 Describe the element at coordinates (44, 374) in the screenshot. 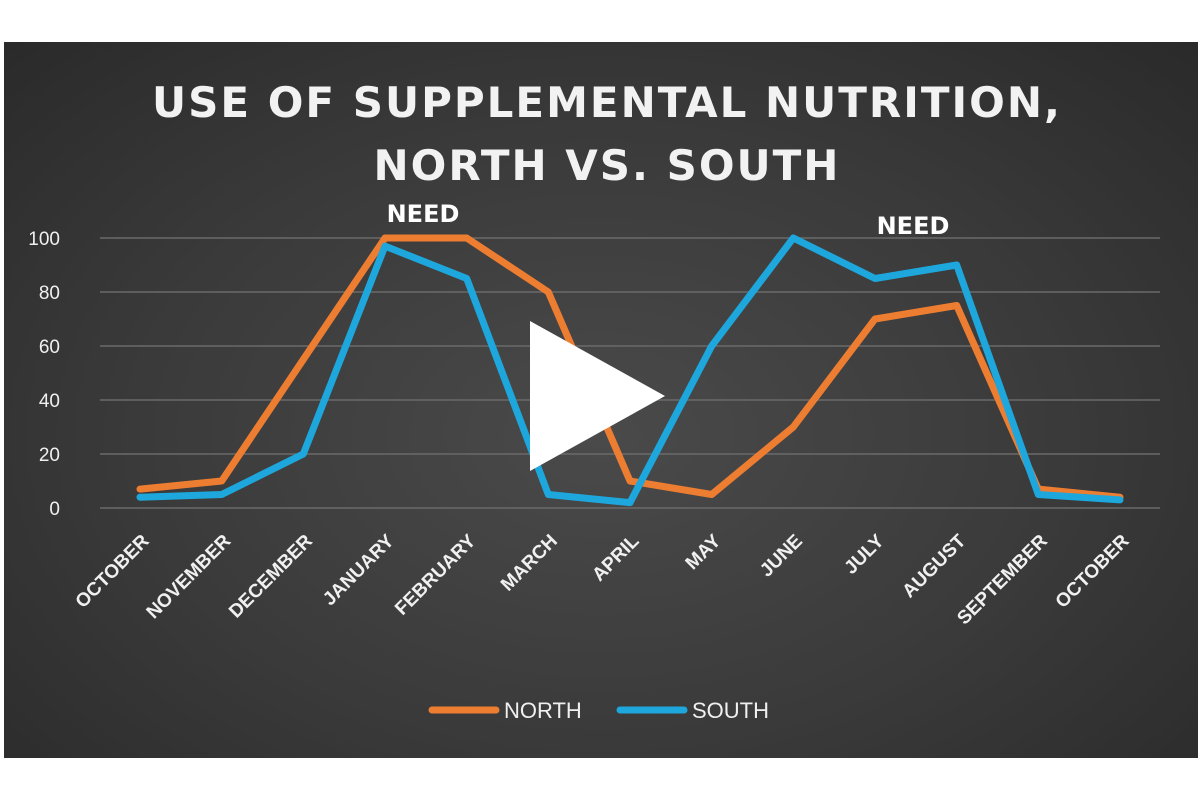

I see `y-axis-ticks: 0 20 40 60 80 100` at that location.